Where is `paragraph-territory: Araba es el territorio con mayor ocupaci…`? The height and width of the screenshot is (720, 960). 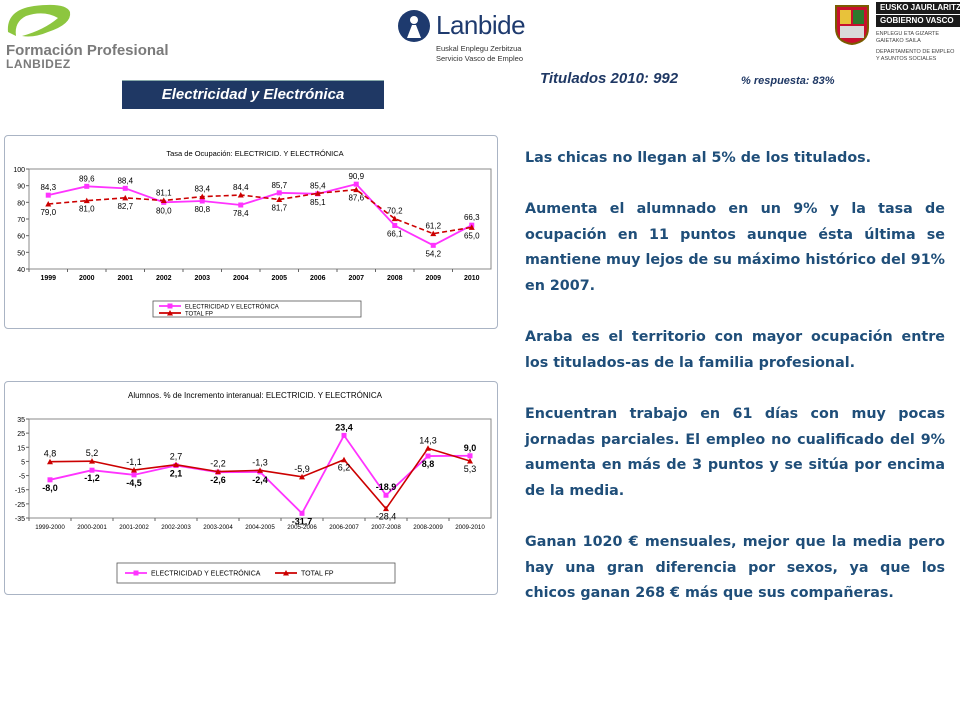
paragraph-territory: Araba es el territorio con mayor ocupaci… is located at coordinates (735, 350).